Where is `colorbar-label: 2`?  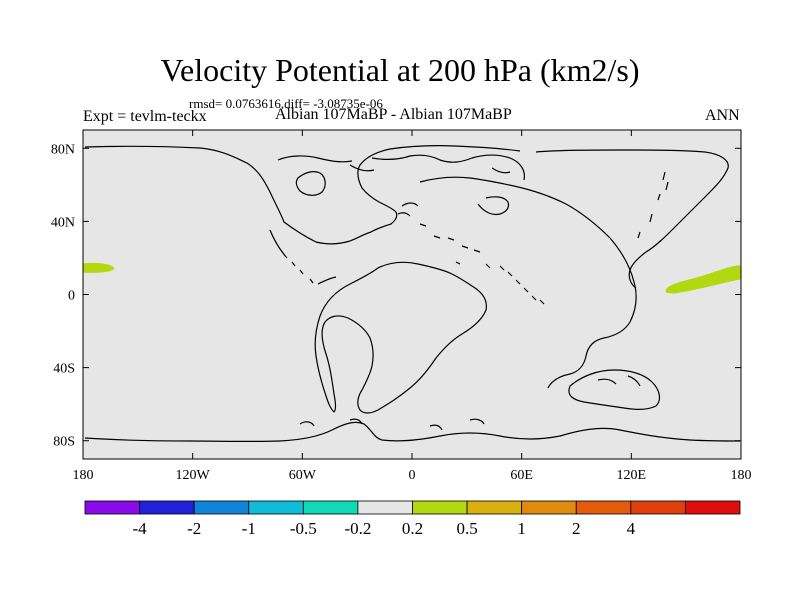 colorbar-label: 2 is located at coordinates (576, 528).